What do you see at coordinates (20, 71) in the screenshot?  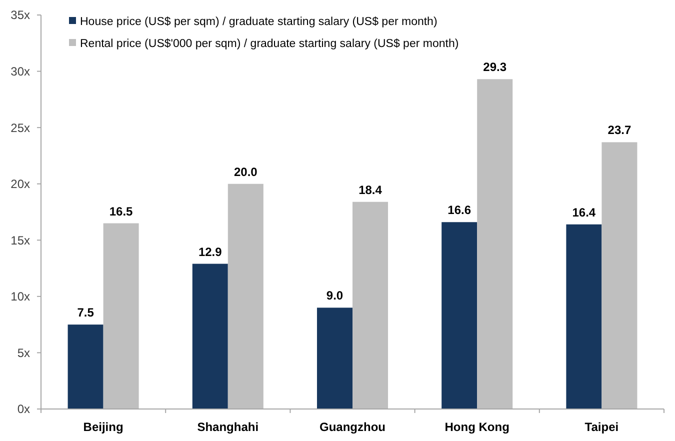 I see `y-tick-label: 30x` at bounding box center [20, 71].